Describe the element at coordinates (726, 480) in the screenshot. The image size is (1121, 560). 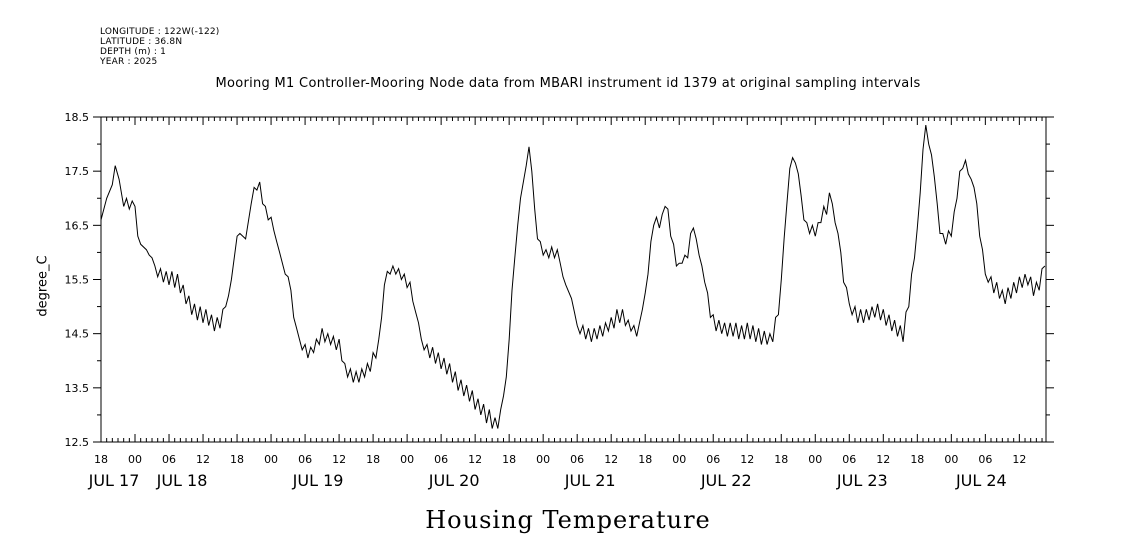
I see `x-day-label: JUL 22` at that location.